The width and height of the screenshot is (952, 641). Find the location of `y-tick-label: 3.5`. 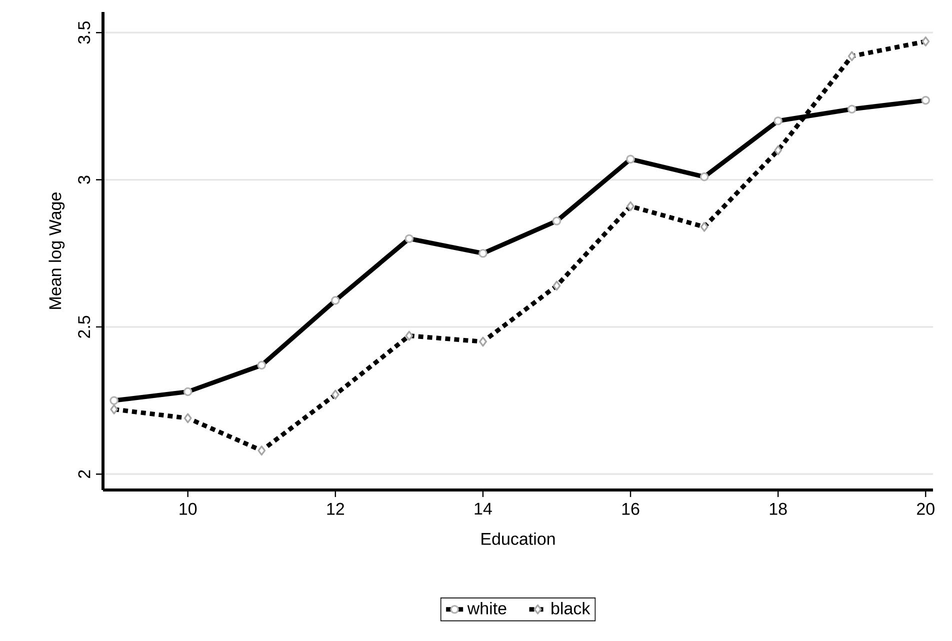

y-tick-label: 3.5 is located at coordinates (84, 33).